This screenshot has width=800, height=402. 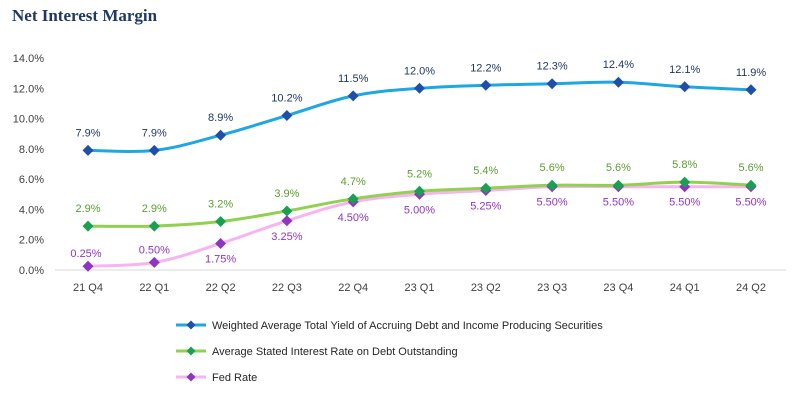 What do you see at coordinates (85, 15) in the screenshot?
I see `chart-title: Net Interest Margin` at bounding box center [85, 15].